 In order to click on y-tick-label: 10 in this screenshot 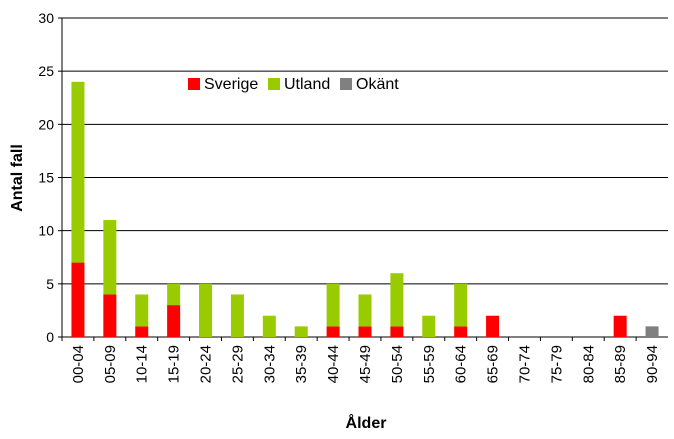, I will do `click(46, 231)`.